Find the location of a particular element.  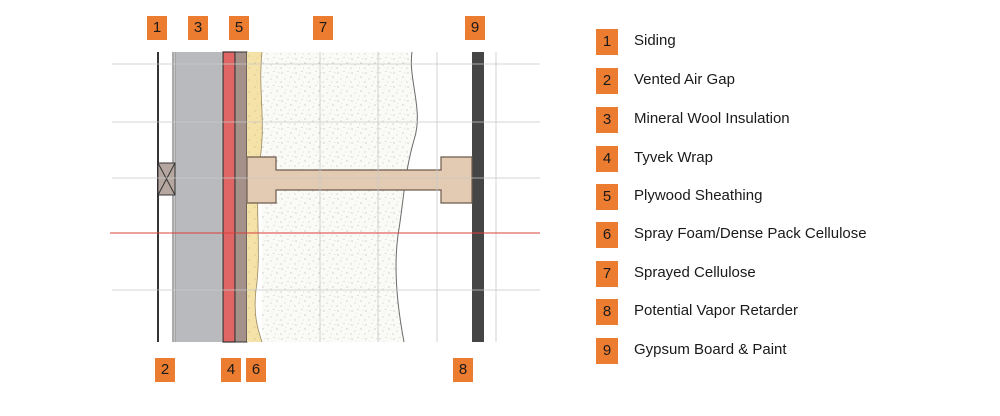

sprayed-cellulose-layer is located at coordinates (340, 197).